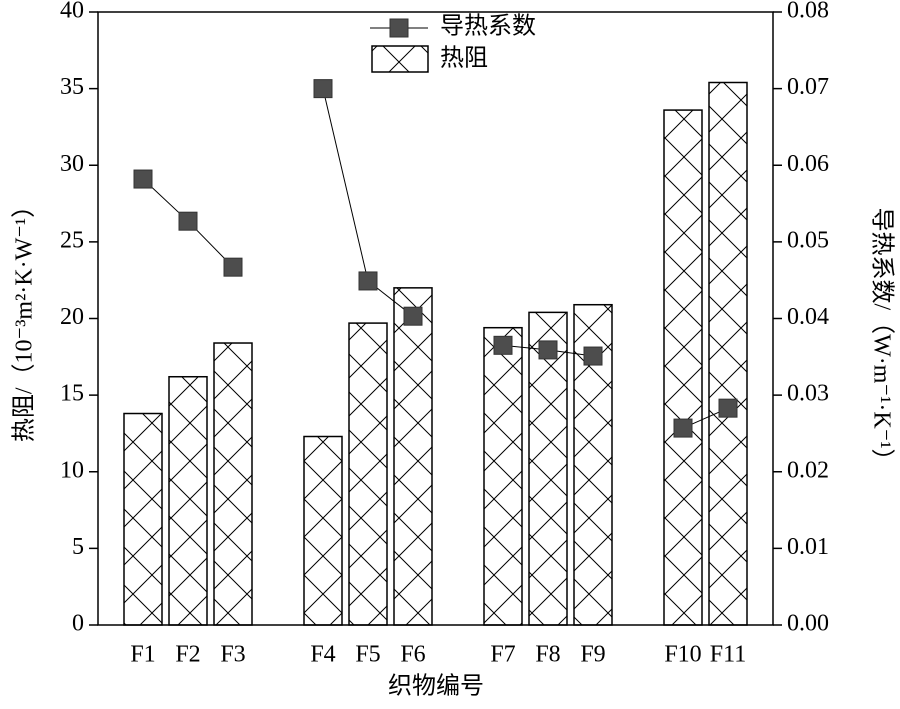 This screenshot has height=709, width=900. What do you see at coordinates (808, 240) in the screenshot?
I see `y2-tick-label: 0.05` at bounding box center [808, 240].